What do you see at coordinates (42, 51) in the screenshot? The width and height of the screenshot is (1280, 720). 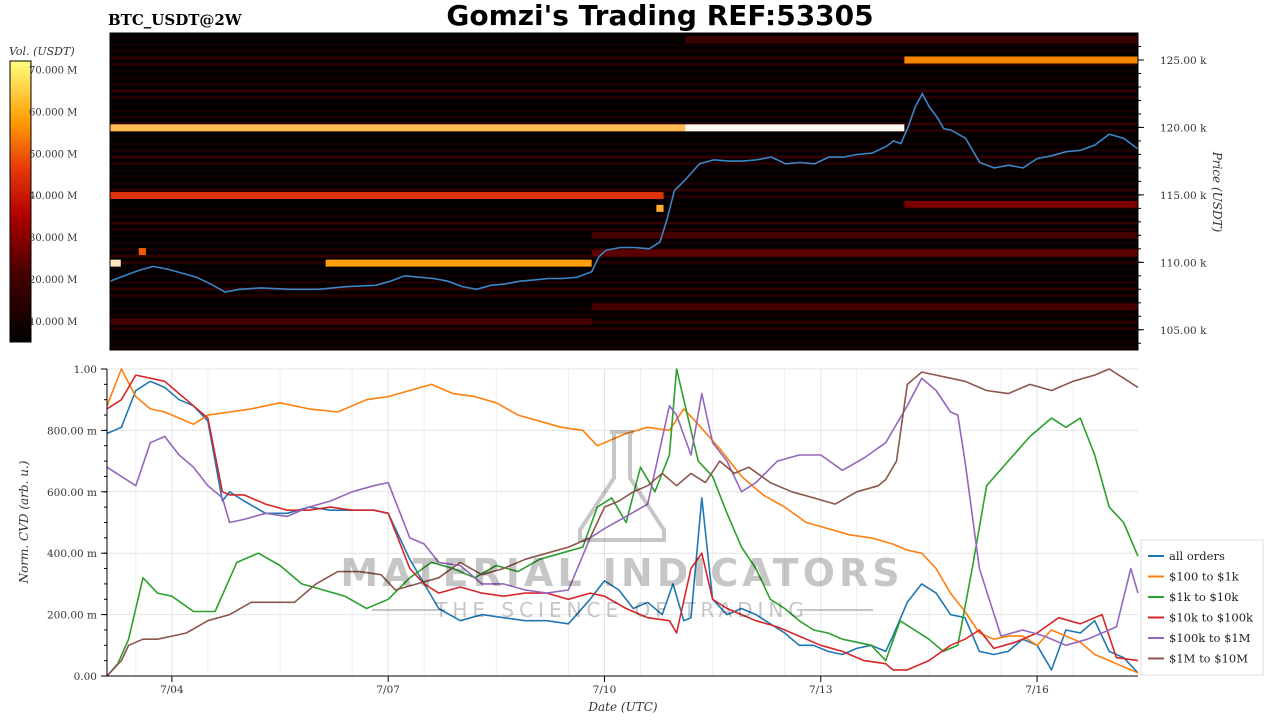 I see `colorbar-label: Vol. (USDT)` at bounding box center [42, 51].